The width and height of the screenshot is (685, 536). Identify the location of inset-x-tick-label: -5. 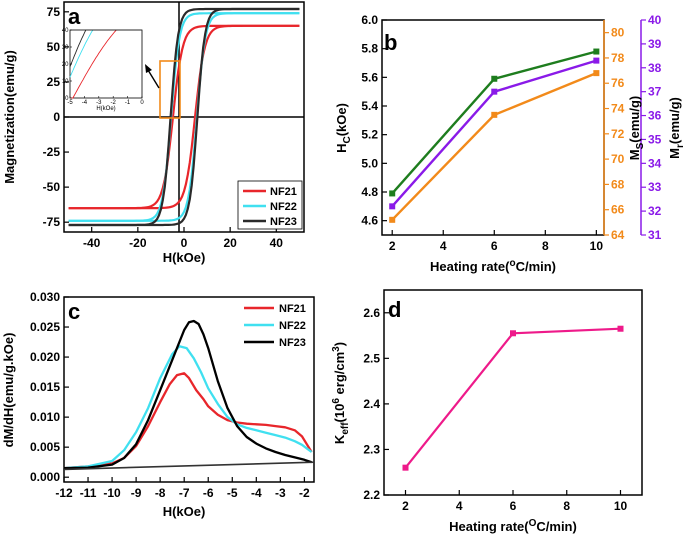
(70, 103).